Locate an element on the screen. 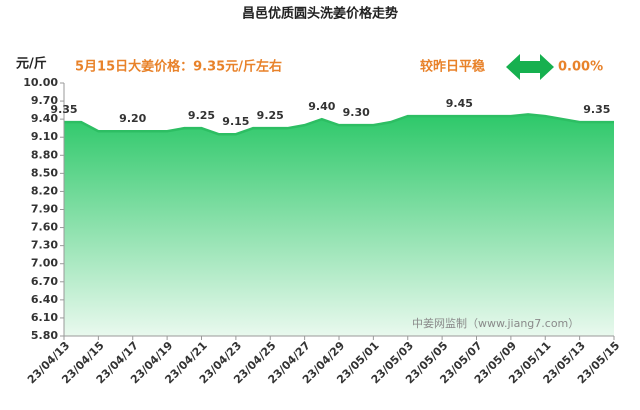  value-label: 9.45 is located at coordinates (459, 103).